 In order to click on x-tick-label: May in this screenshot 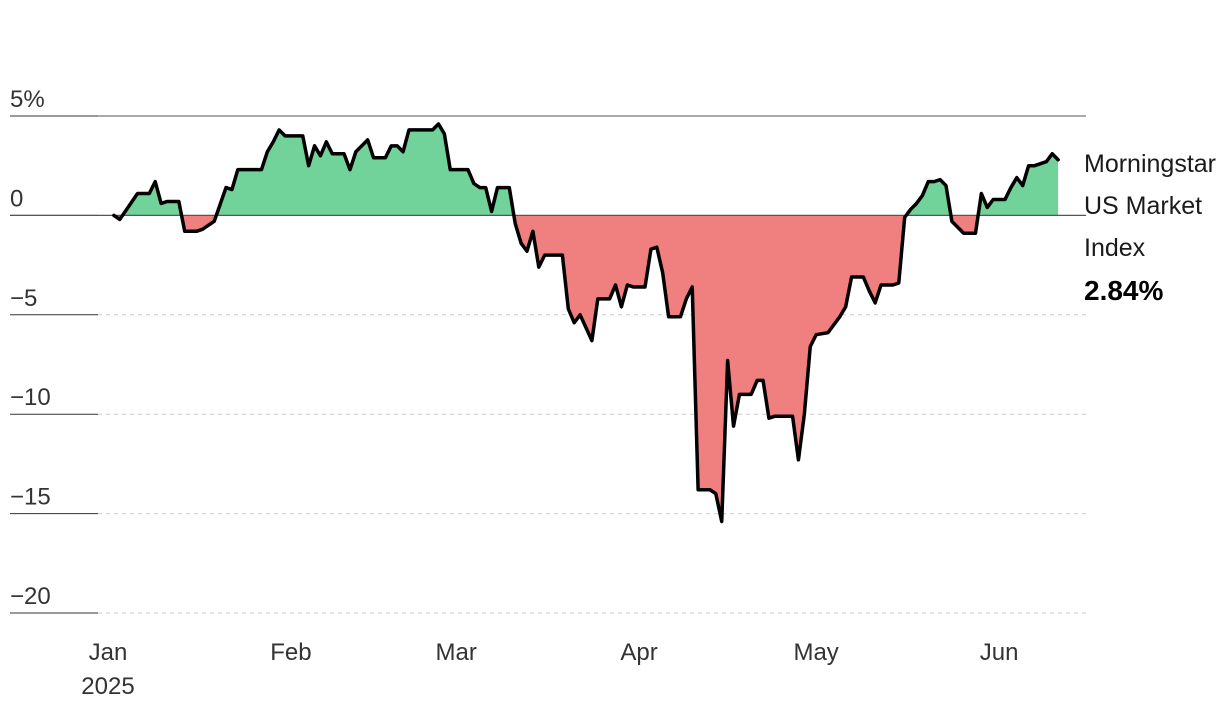, I will do `click(815, 652)`.